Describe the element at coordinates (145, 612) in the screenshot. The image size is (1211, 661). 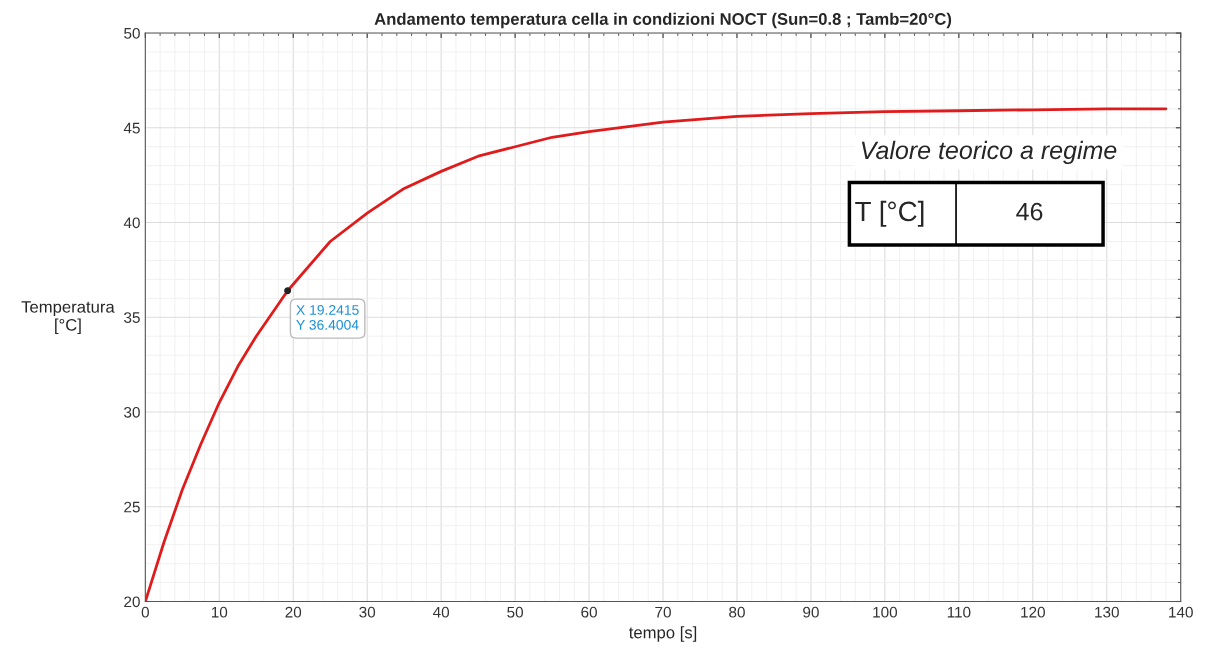
I see `x-tick-label: 0` at that location.